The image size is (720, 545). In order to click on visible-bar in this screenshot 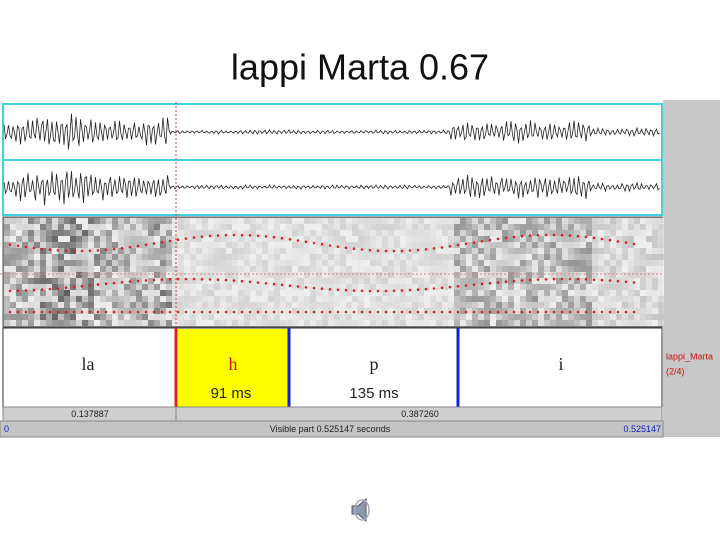, I will do `click(332, 429)`.